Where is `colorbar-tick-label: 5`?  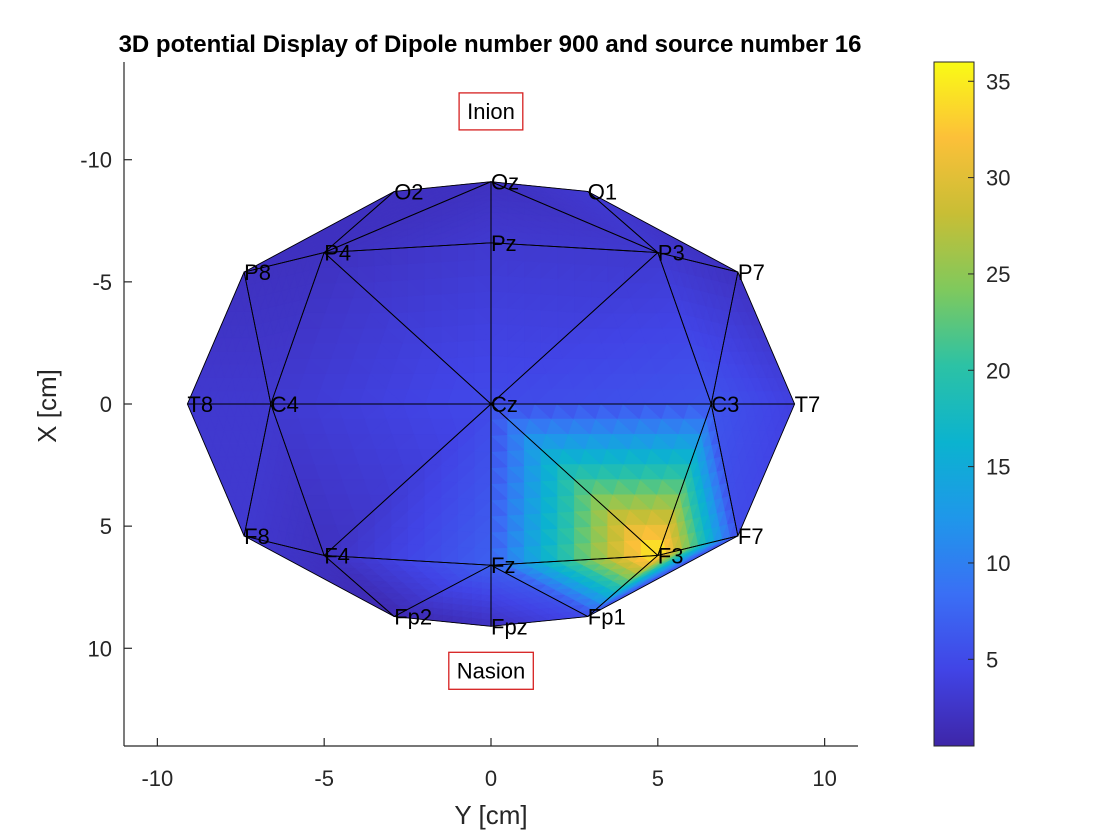
colorbar-tick-label: 5 is located at coordinates (992, 659).